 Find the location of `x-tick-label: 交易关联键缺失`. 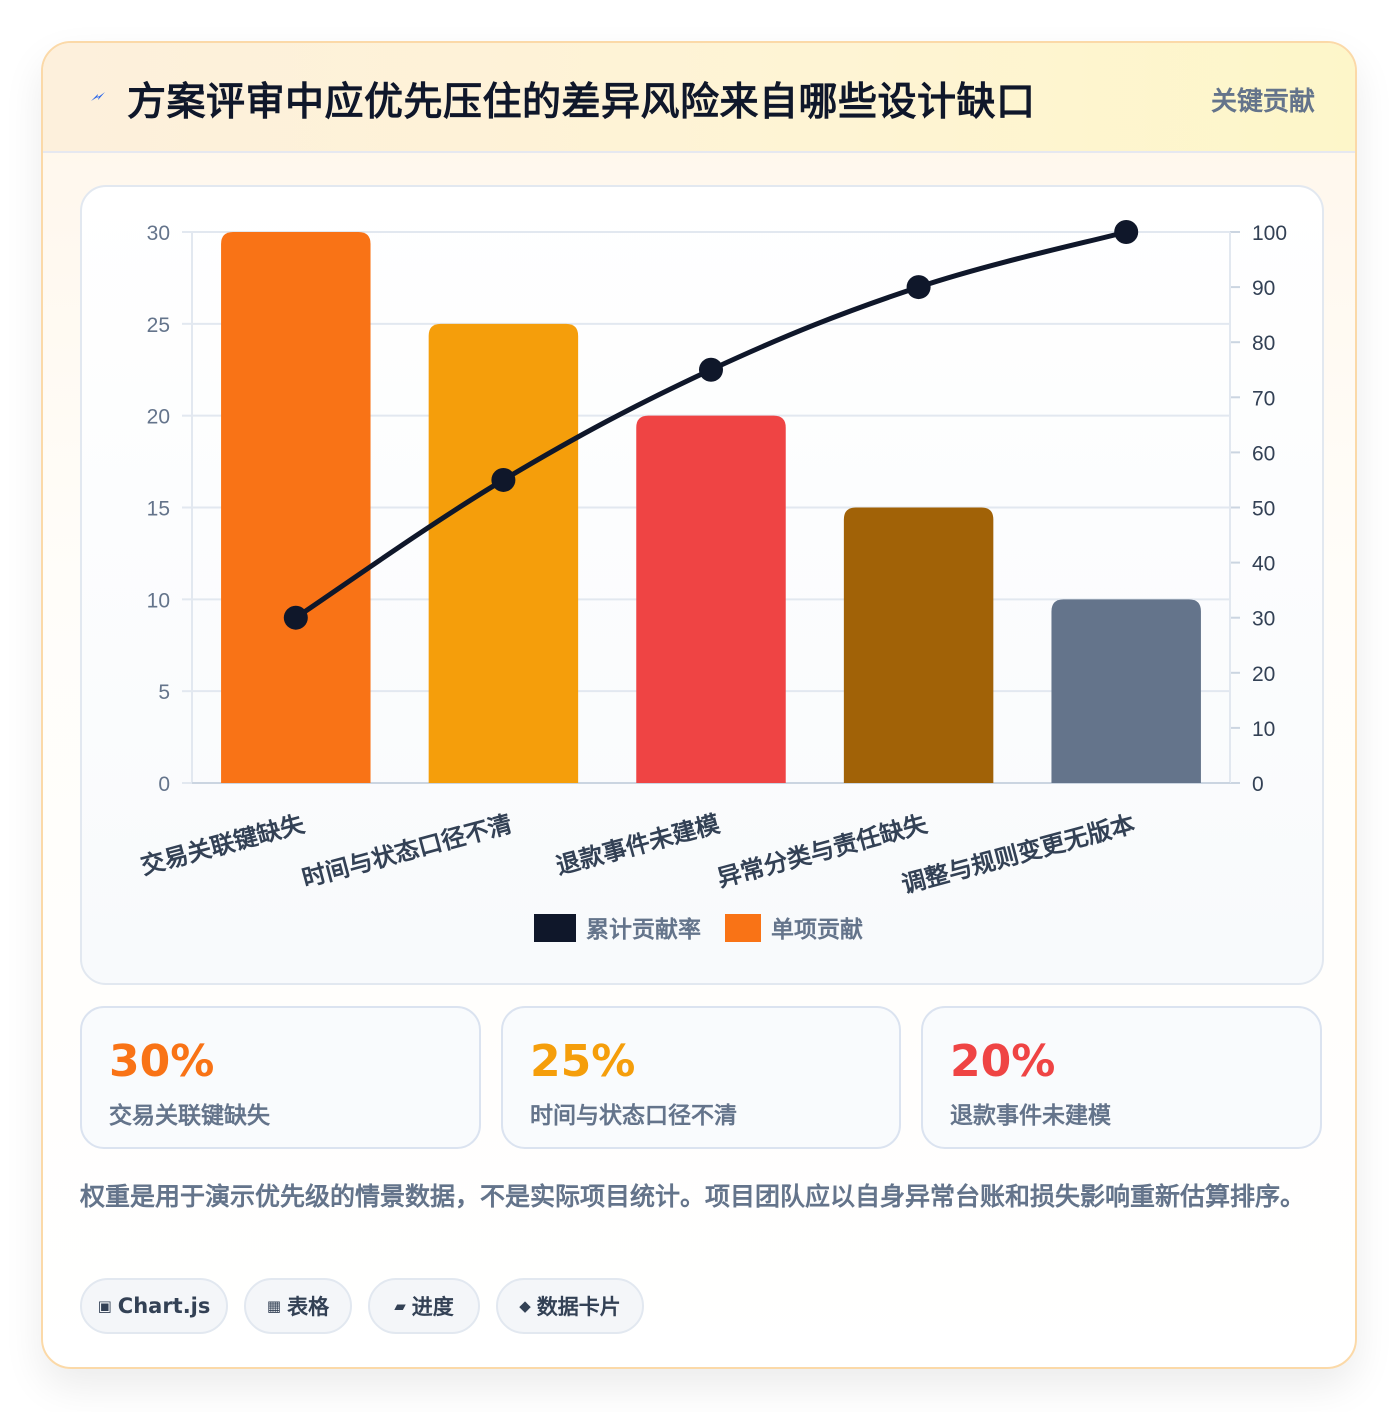

x-tick-label: 交易关联键缺失 is located at coordinates (223, 844).